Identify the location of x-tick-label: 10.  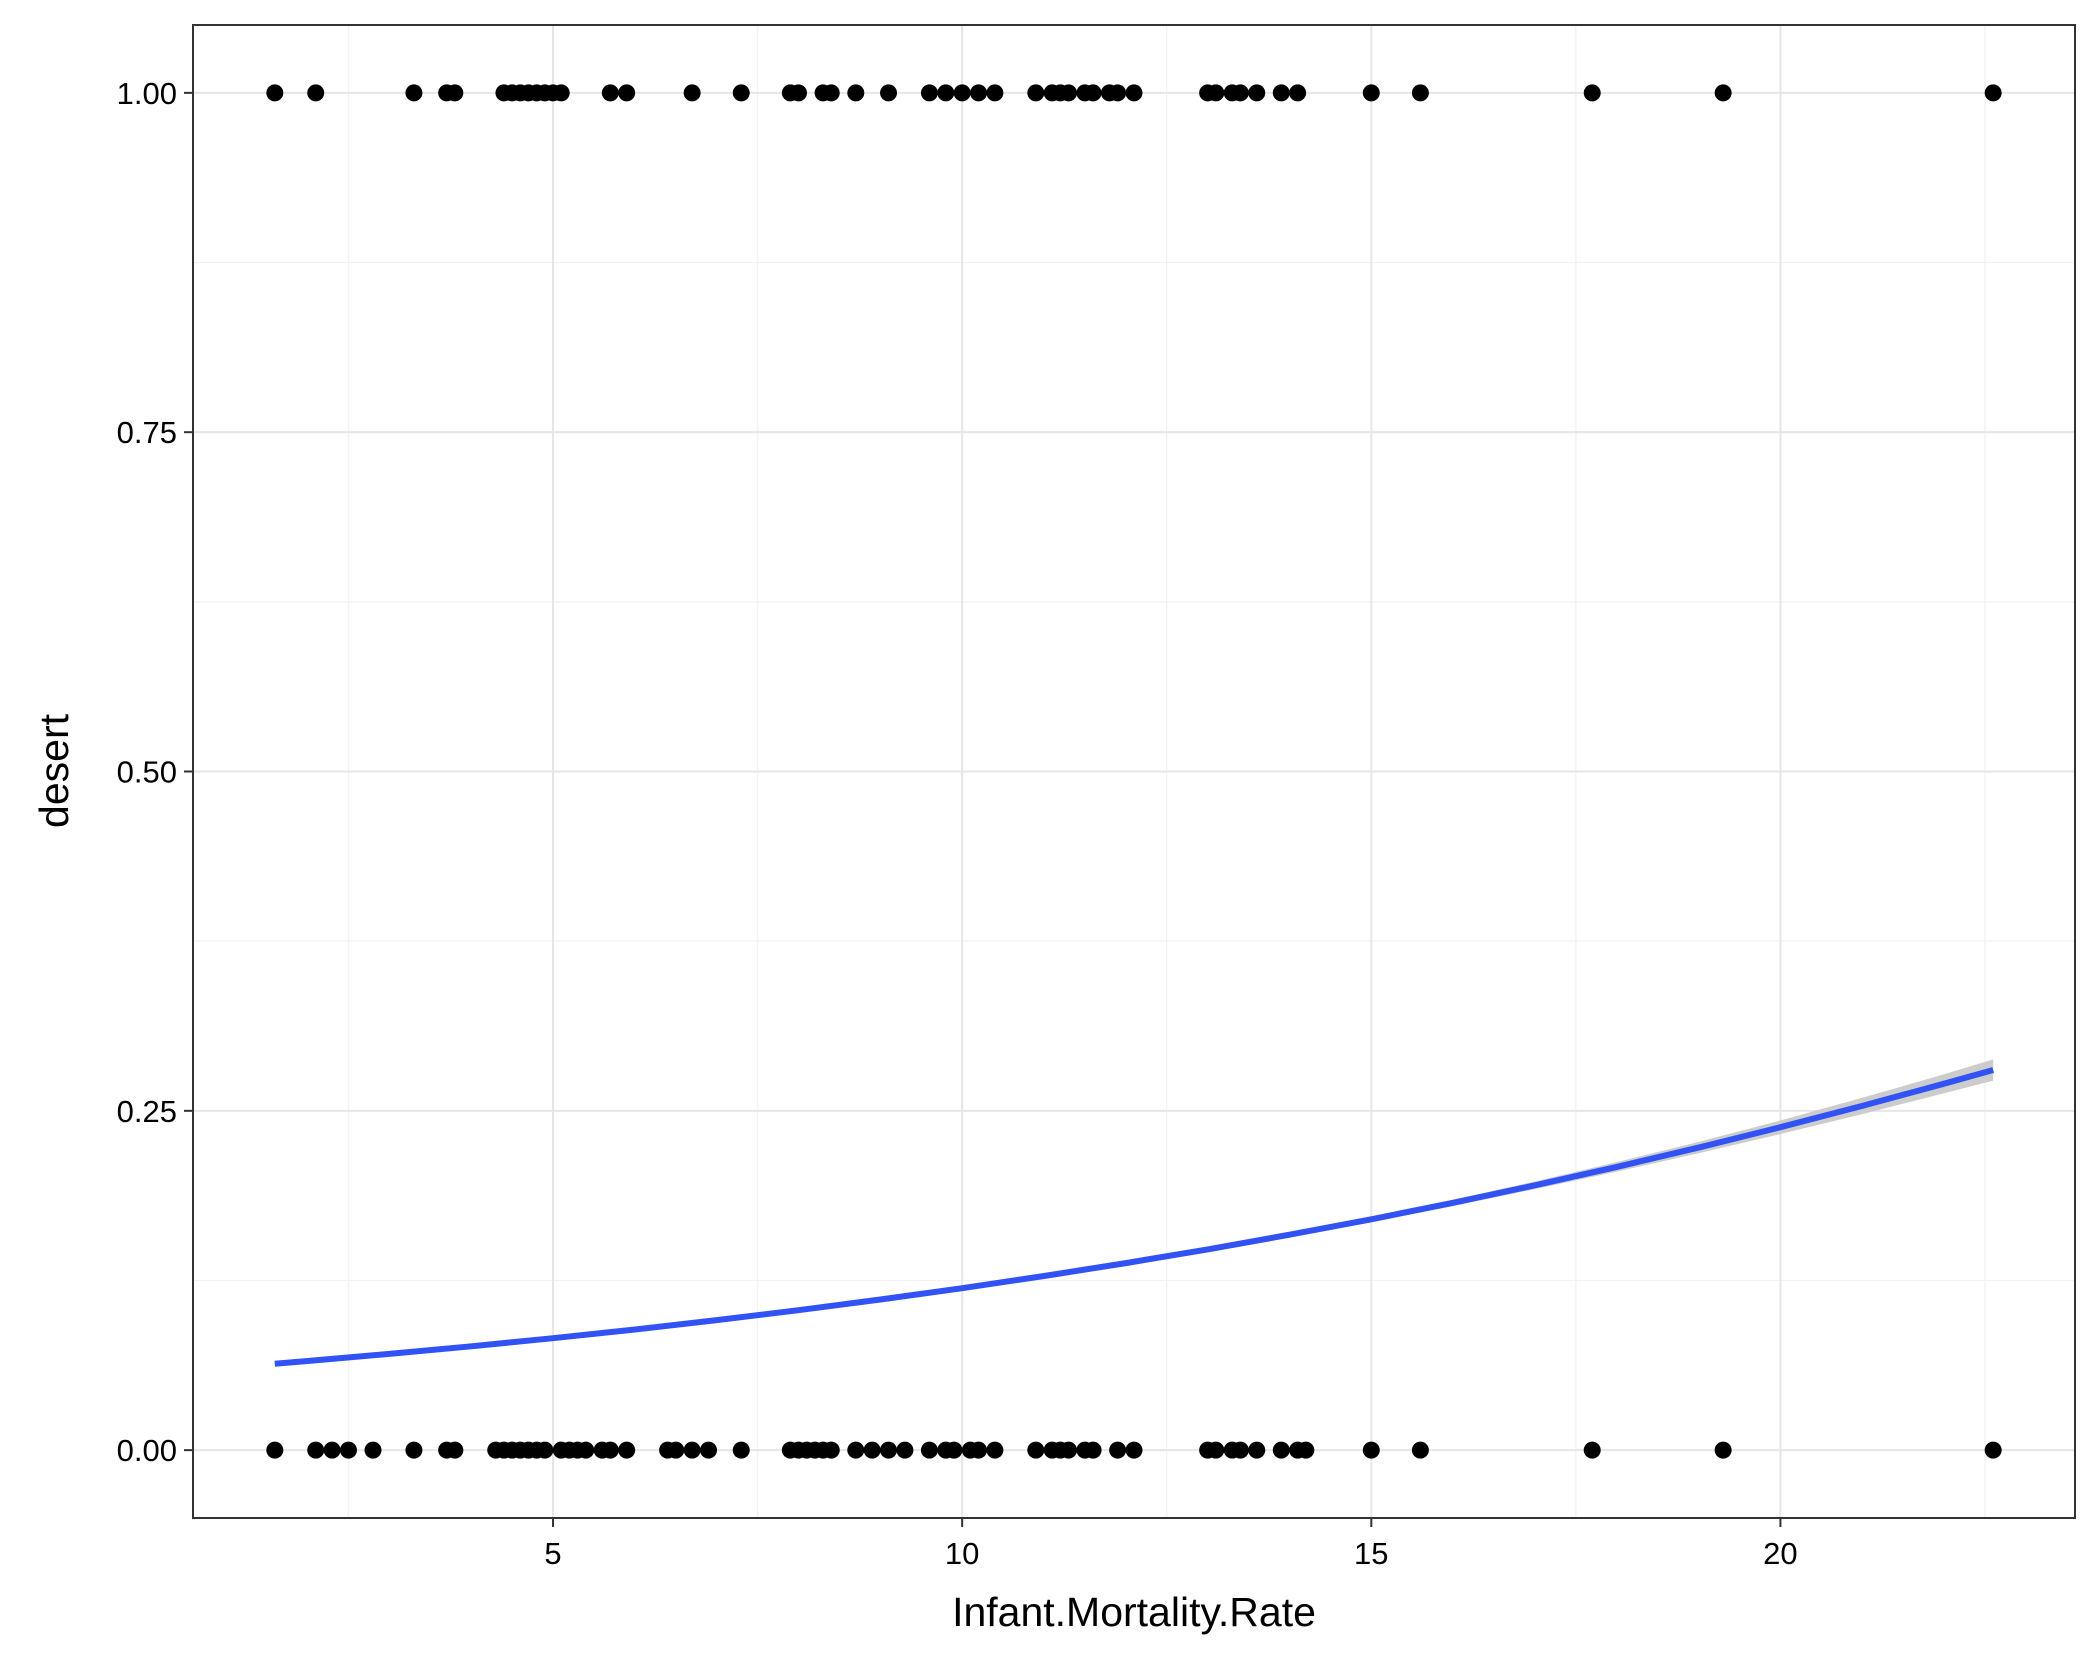
(962, 1553).